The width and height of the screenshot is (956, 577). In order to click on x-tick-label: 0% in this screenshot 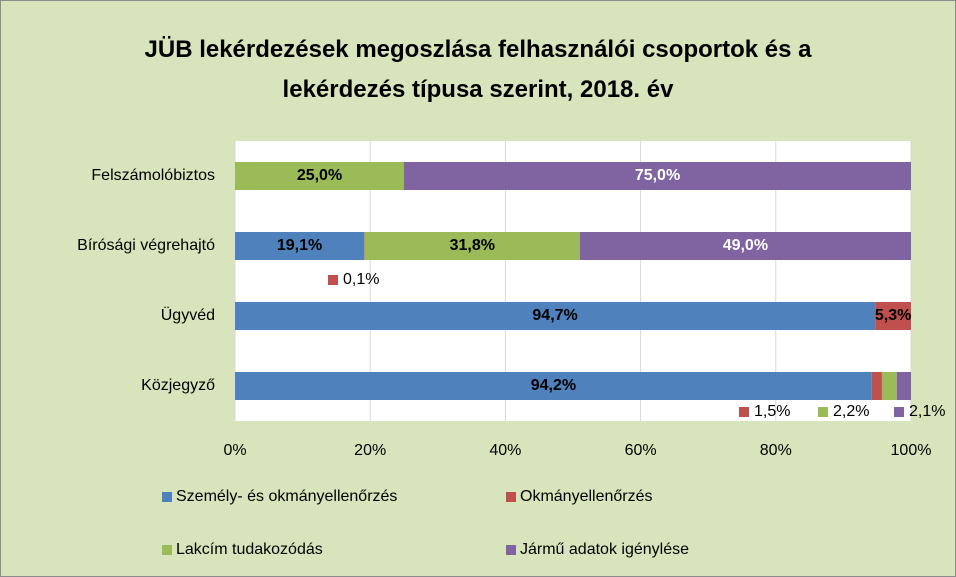, I will do `click(234, 450)`.